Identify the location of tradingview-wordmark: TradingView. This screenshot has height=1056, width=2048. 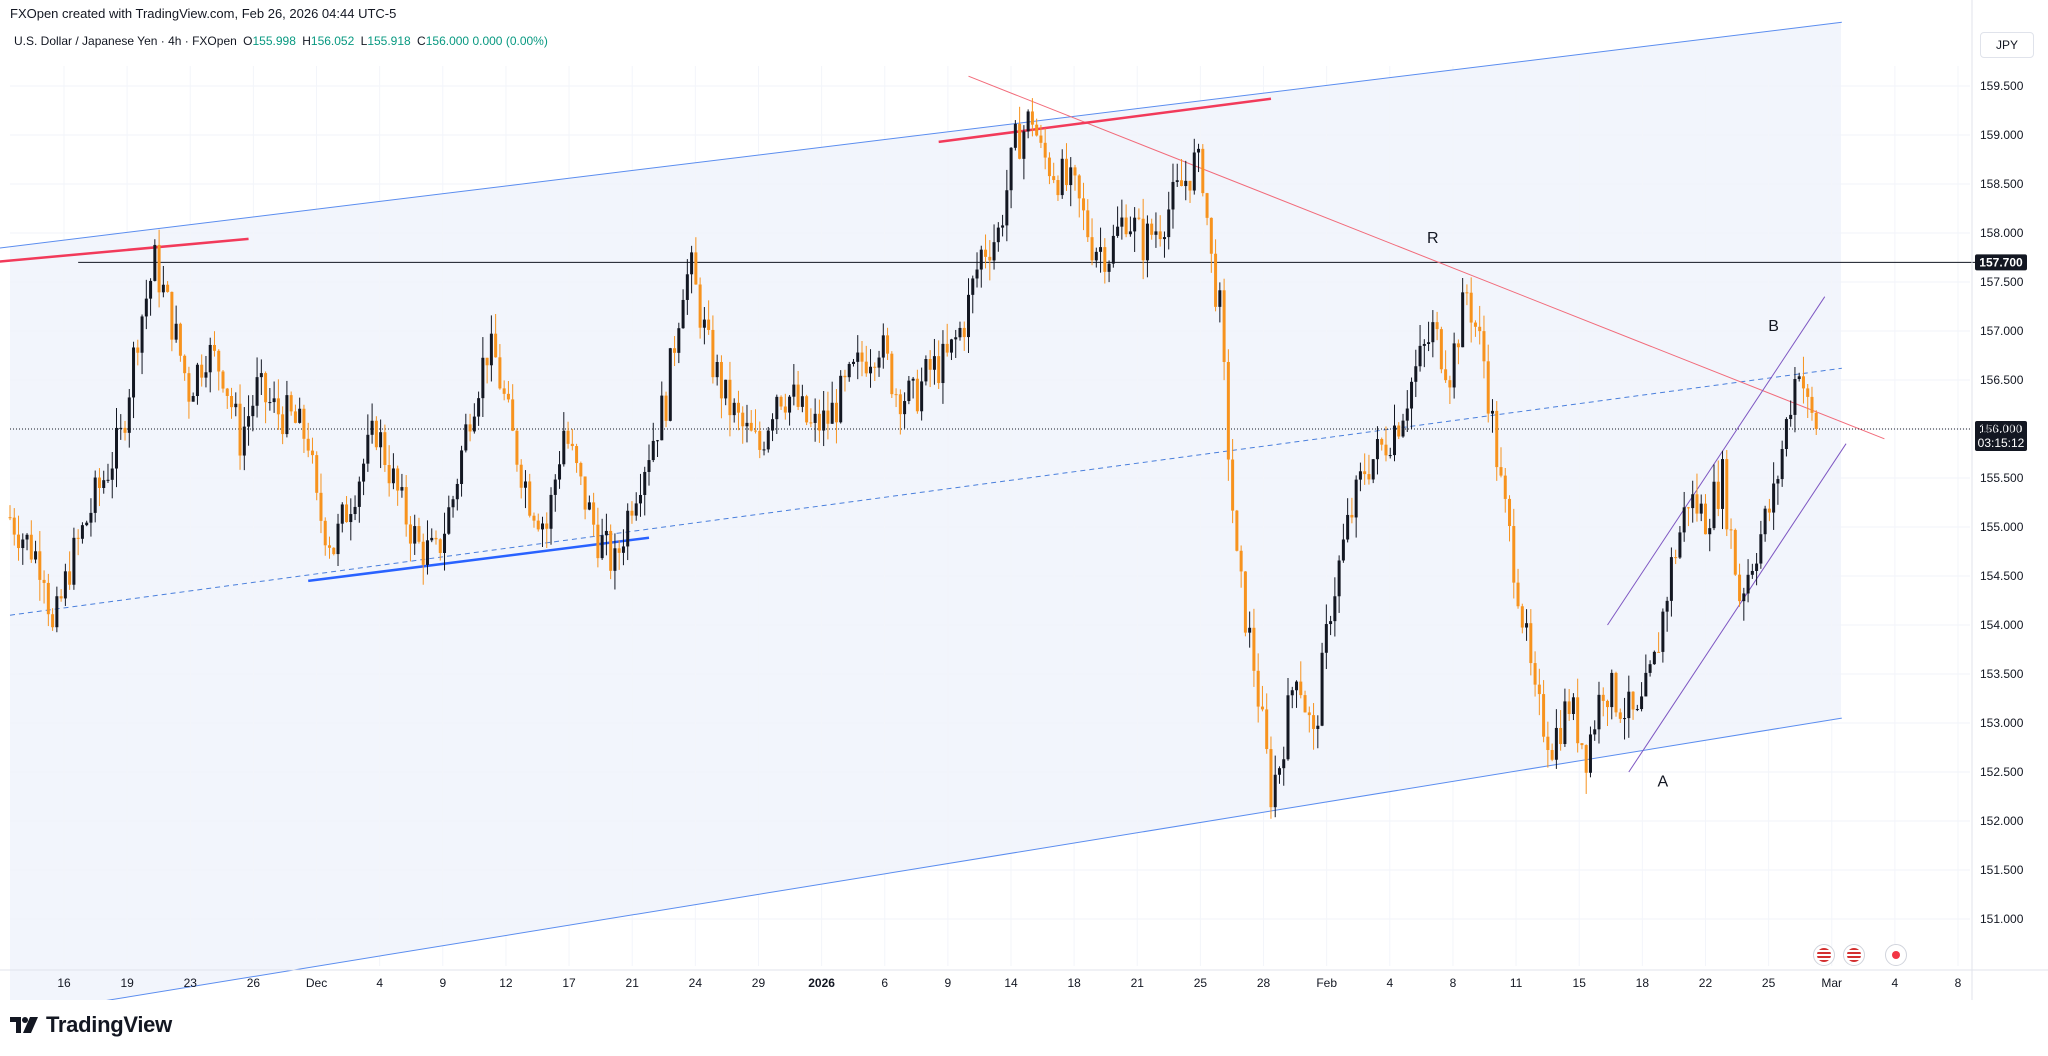
(109, 1024).